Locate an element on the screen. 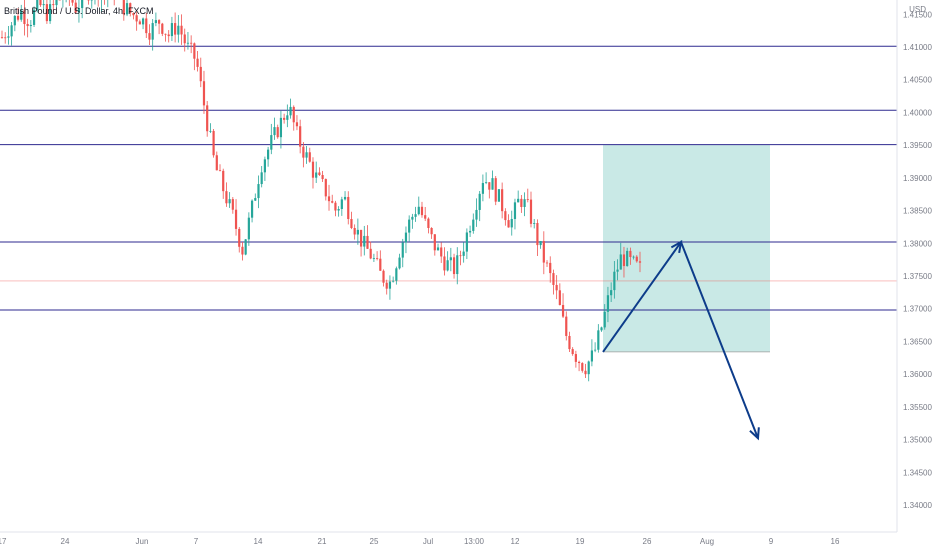 This screenshot has width=932, height=550. price-tick-label: 1.36000 is located at coordinates (917, 374).